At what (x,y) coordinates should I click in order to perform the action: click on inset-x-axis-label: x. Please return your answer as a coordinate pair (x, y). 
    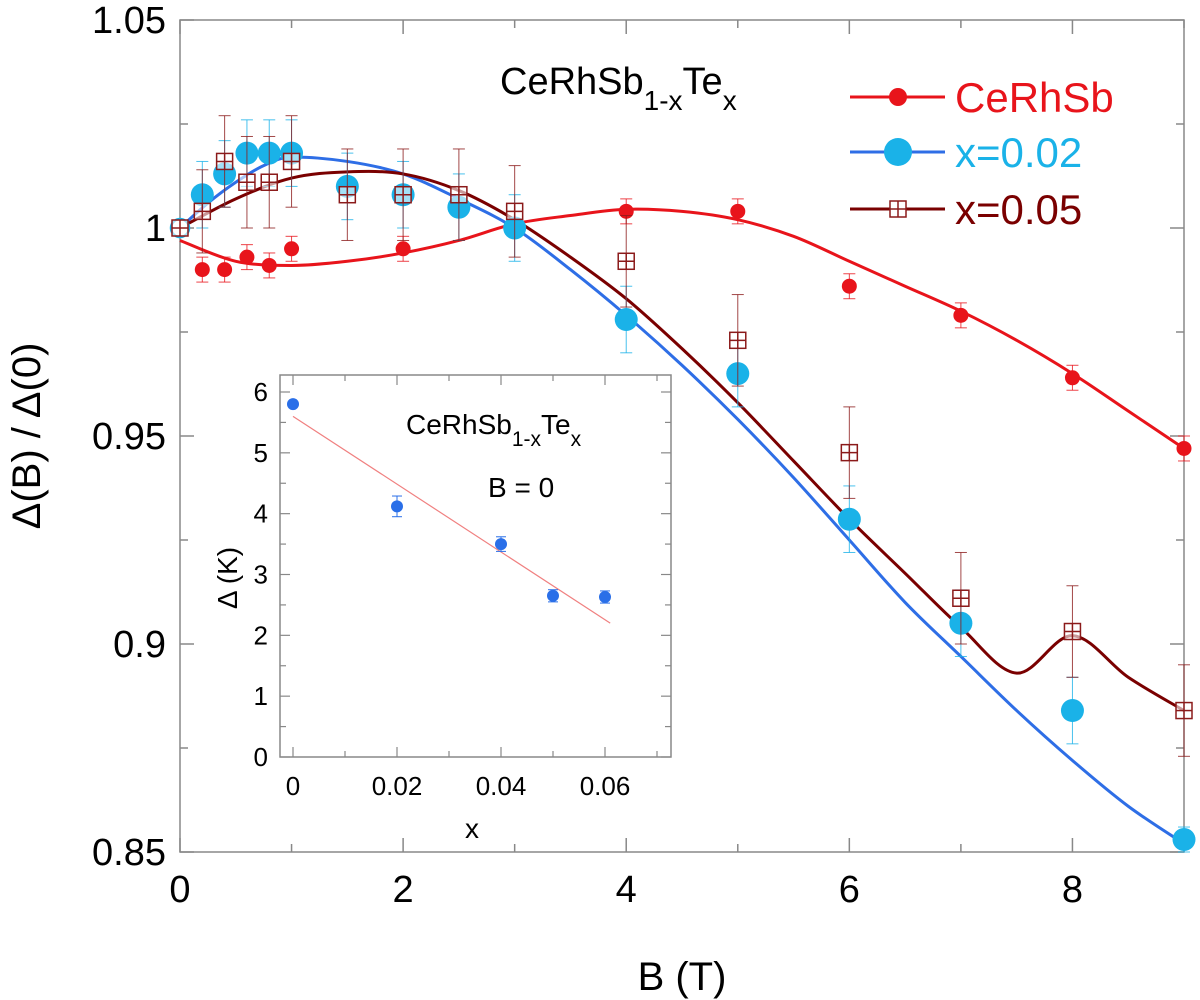
    Looking at the image, I should click on (472, 828).